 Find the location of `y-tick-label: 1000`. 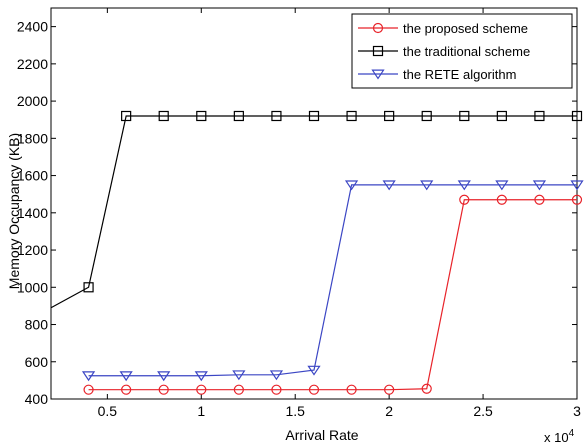

y-tick-label: 1000 is located at coordinates (32, 287).